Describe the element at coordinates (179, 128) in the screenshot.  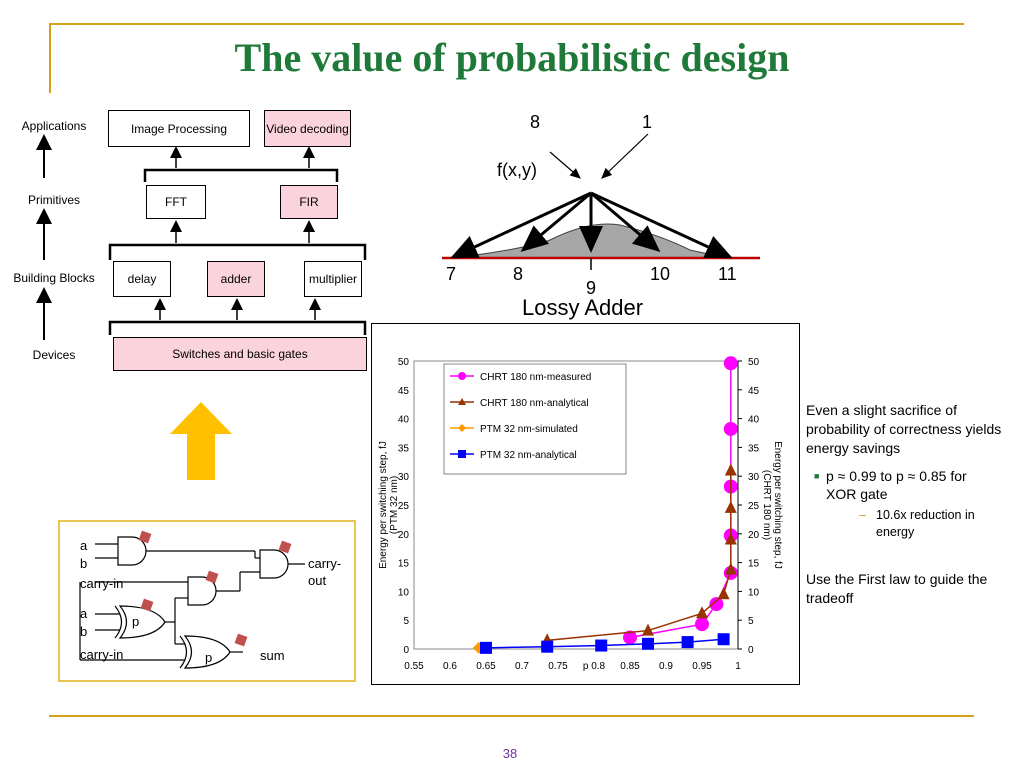
I see `box-image-processing: Image Processing` at that location.